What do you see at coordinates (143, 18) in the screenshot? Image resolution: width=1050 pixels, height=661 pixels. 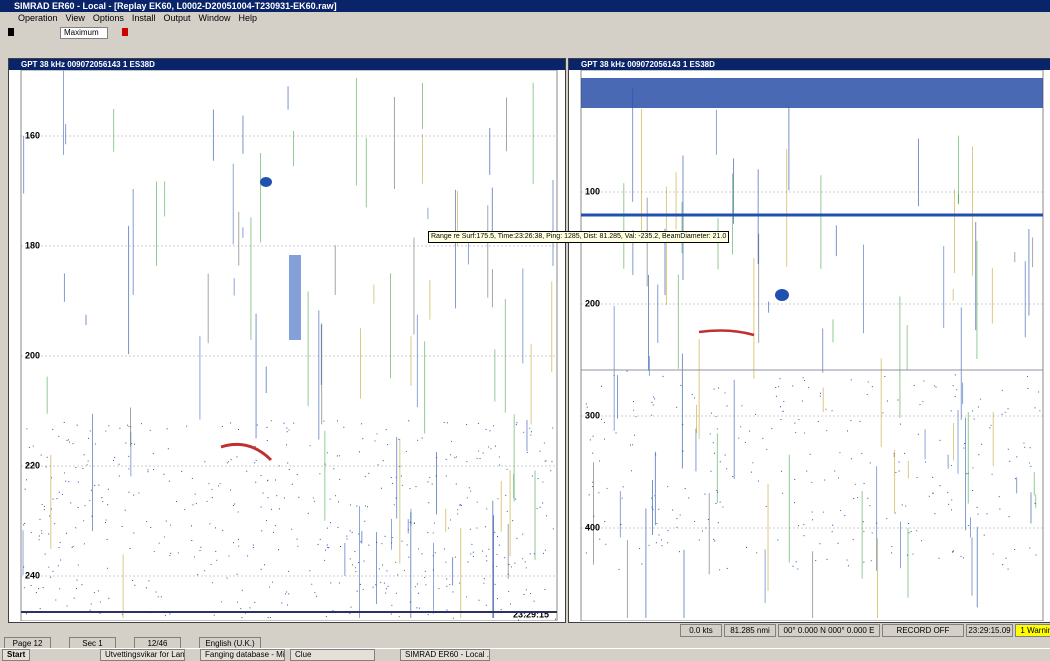 I see `menu-item: Install` at bounding box center [143, 18].